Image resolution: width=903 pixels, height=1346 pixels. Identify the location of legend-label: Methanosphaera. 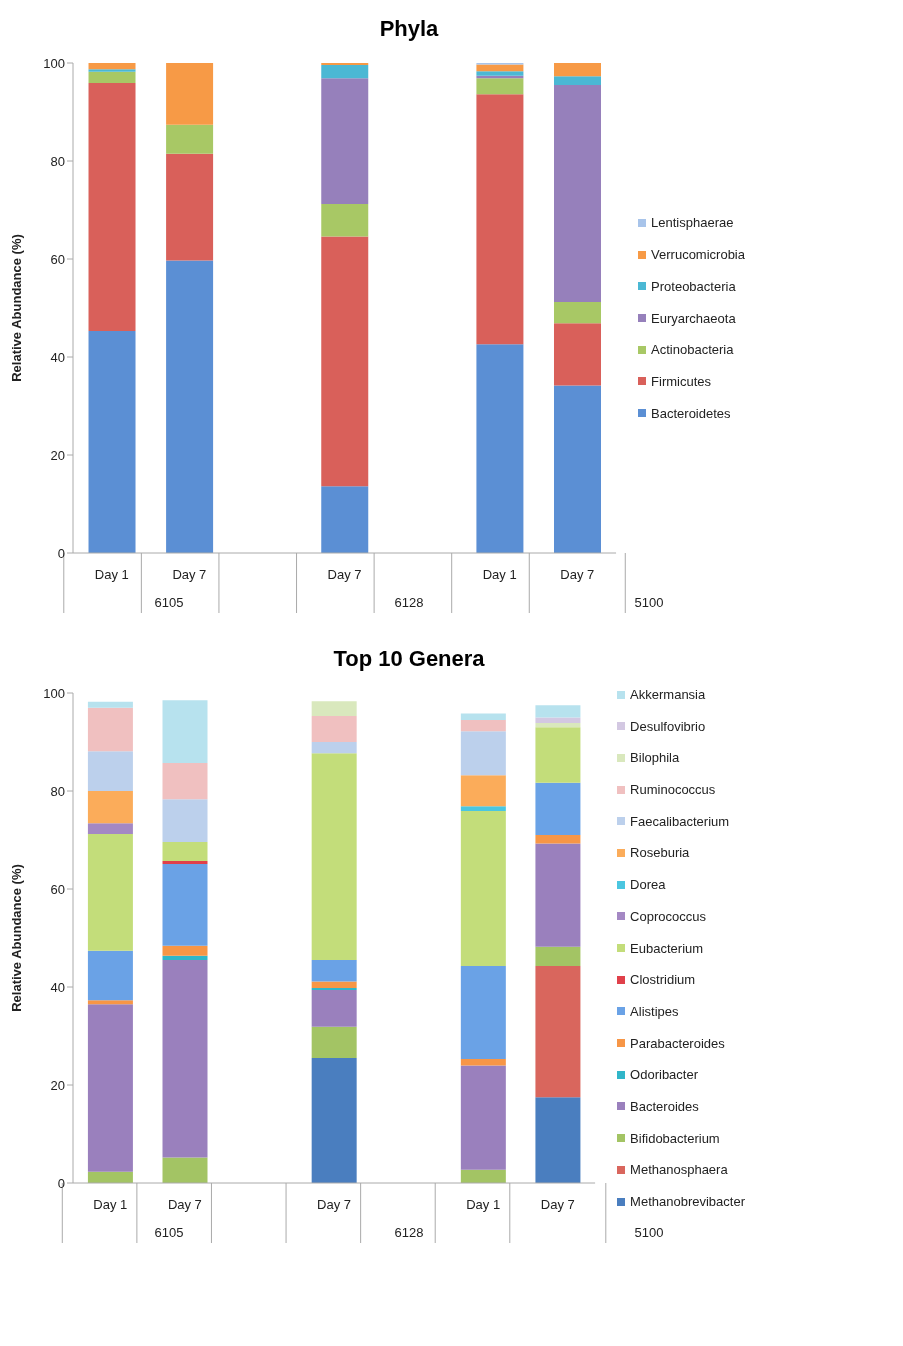
(679, 1170).